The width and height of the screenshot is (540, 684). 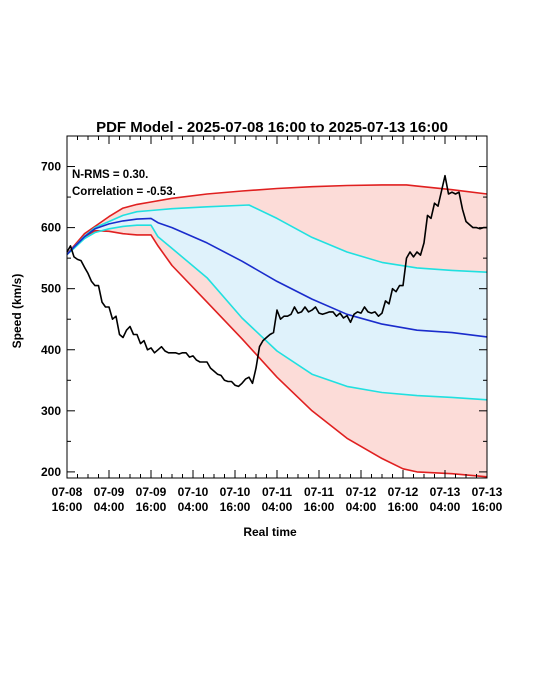 What do you see at coordinates (17, 311) in the screenshot?
I see `y-axis-label: Speed (km/s)` at bounding box center [17, 311].